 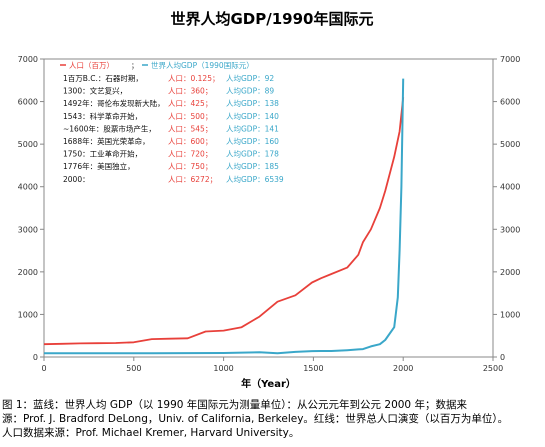 What do you see at coordinates (95, 91) in the screenshot?
I see `annotation-period: 1300：文艺复兴，` at bounding box center [95, 91].